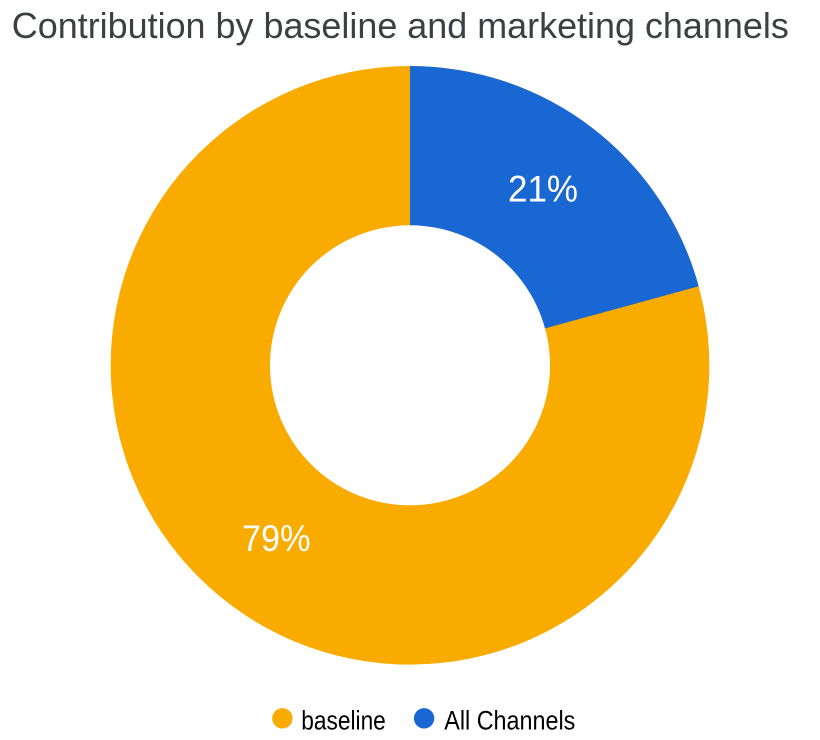 The image size is (820, 740). I want to click on svg-text: baseline, so click(343, 720).